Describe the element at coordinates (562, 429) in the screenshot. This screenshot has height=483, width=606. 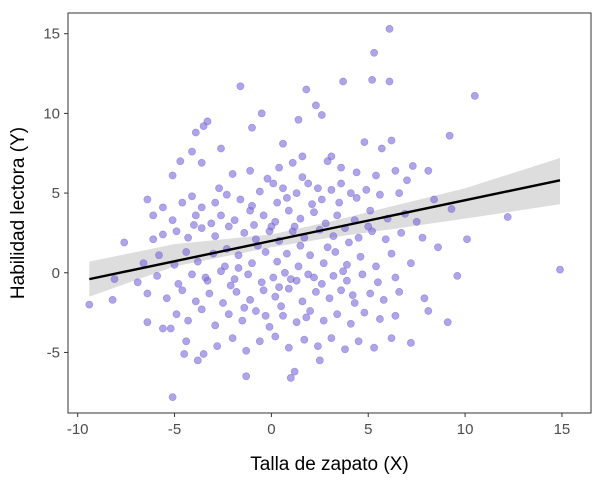
I see `x-tick-label: 15` at that location.